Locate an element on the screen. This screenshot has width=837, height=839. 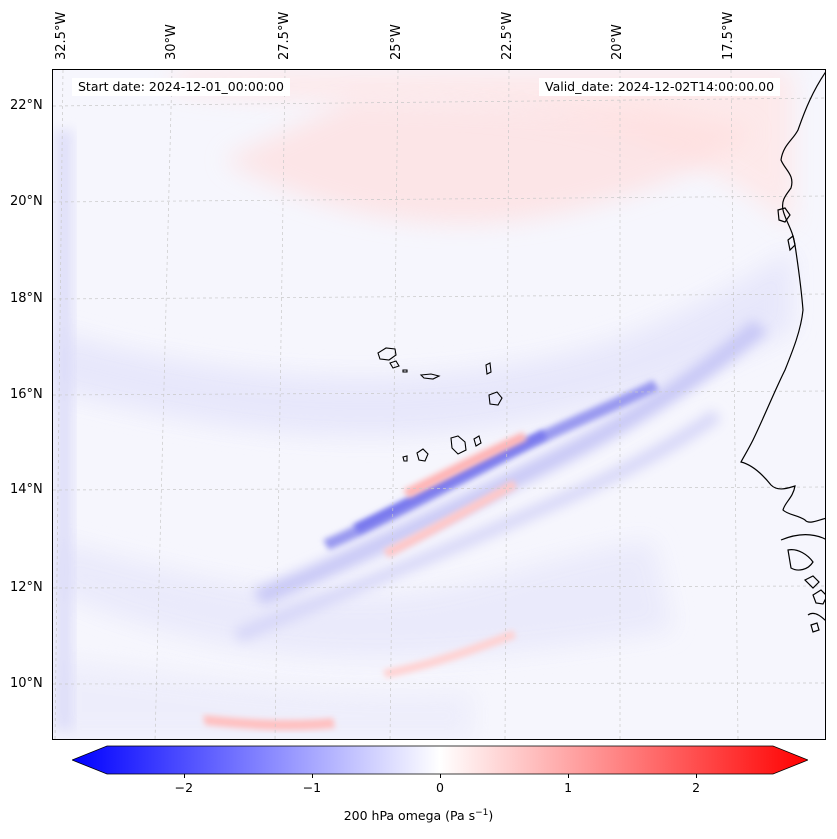
valid-date-label: Valid_date: 2024-12-02T14:00:00.00 is located at coordinates (660, 87).